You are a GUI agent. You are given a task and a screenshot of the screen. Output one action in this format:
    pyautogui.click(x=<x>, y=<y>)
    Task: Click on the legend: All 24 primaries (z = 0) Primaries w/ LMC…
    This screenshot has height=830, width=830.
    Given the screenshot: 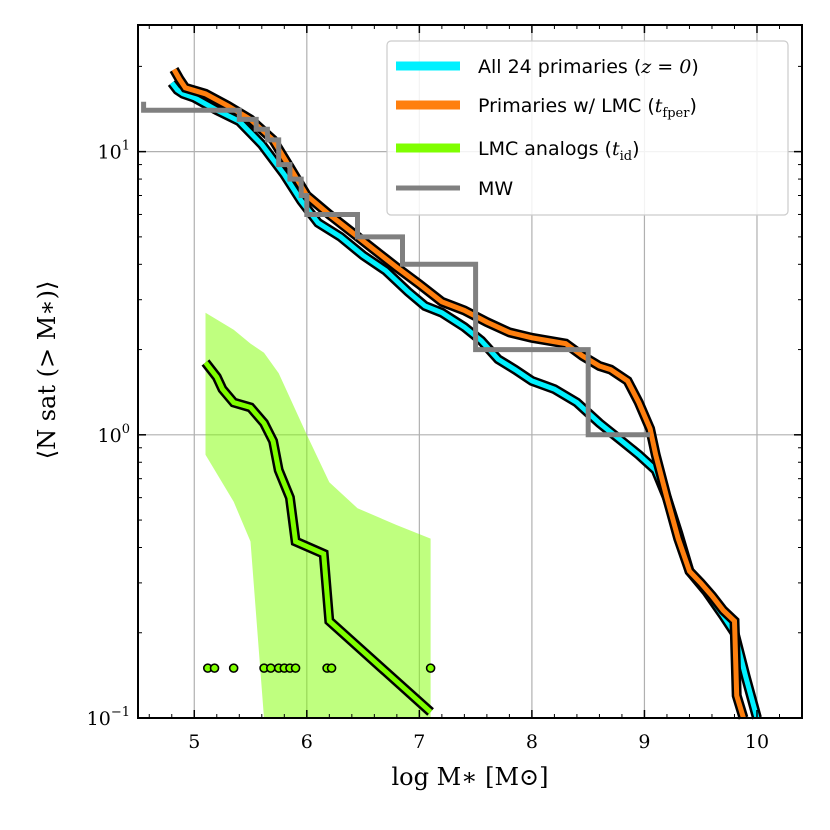 What is the action you would take?
    pyautogui.click(x=587, y=128)
    